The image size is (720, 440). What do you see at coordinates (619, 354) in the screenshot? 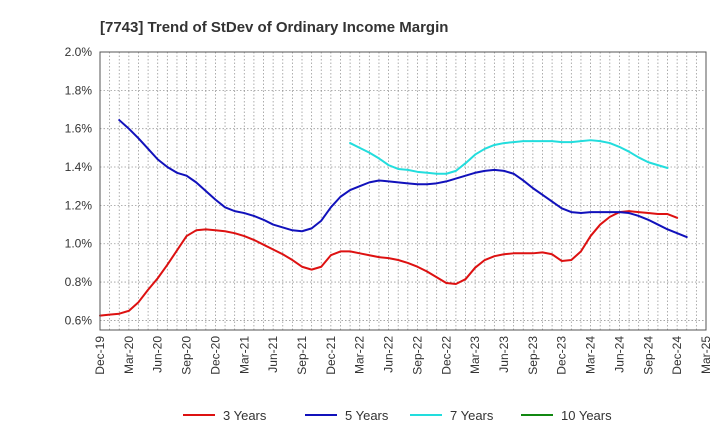
I see `x-tick-label: Jun-24` at bounding box center [619, 354].